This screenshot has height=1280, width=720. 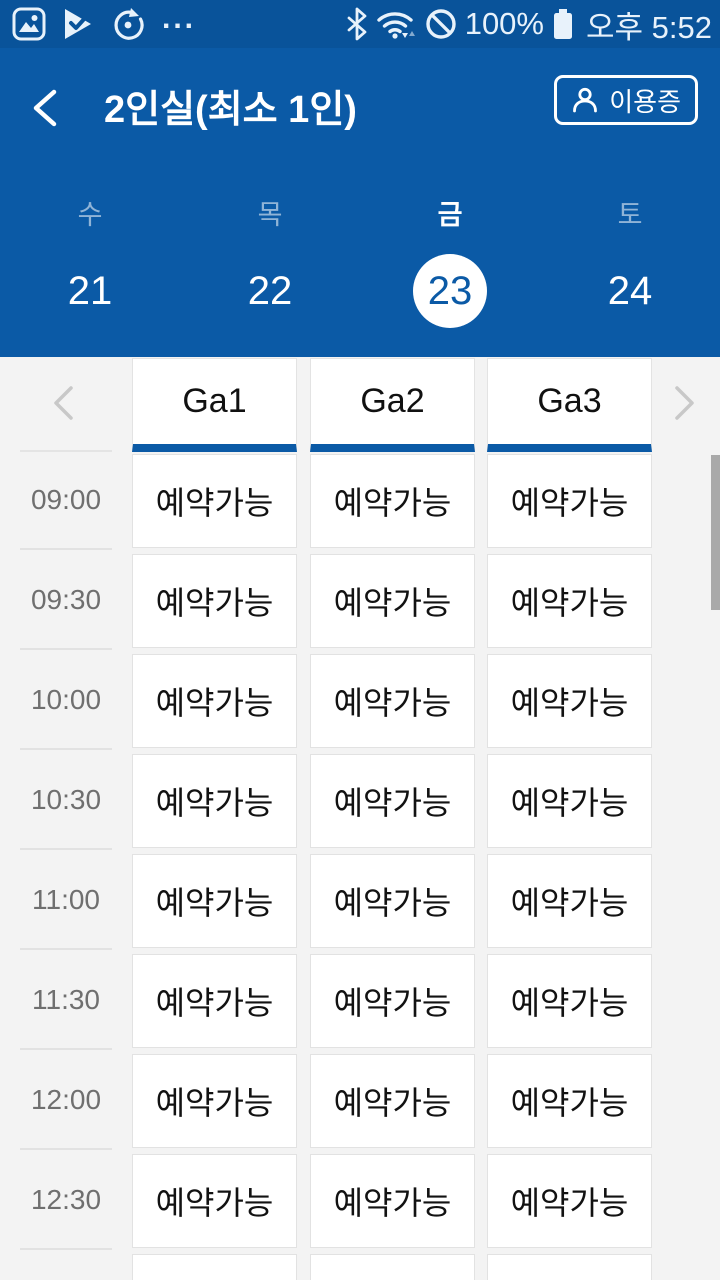 I want to click on scrollbar-thumb, so click(x=715, y=532).